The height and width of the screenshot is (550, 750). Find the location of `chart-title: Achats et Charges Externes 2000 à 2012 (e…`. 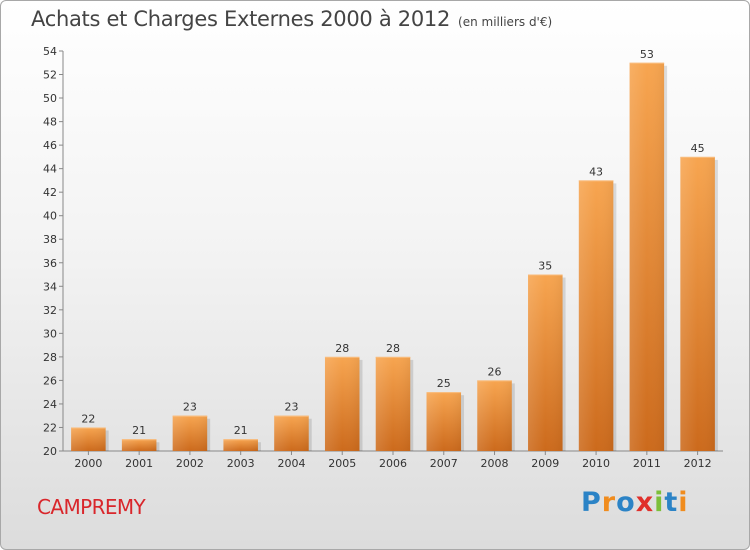

chart-title: Achats et Charges Externes 2000 à 2012 (e… is located at coordinates (291, 19).